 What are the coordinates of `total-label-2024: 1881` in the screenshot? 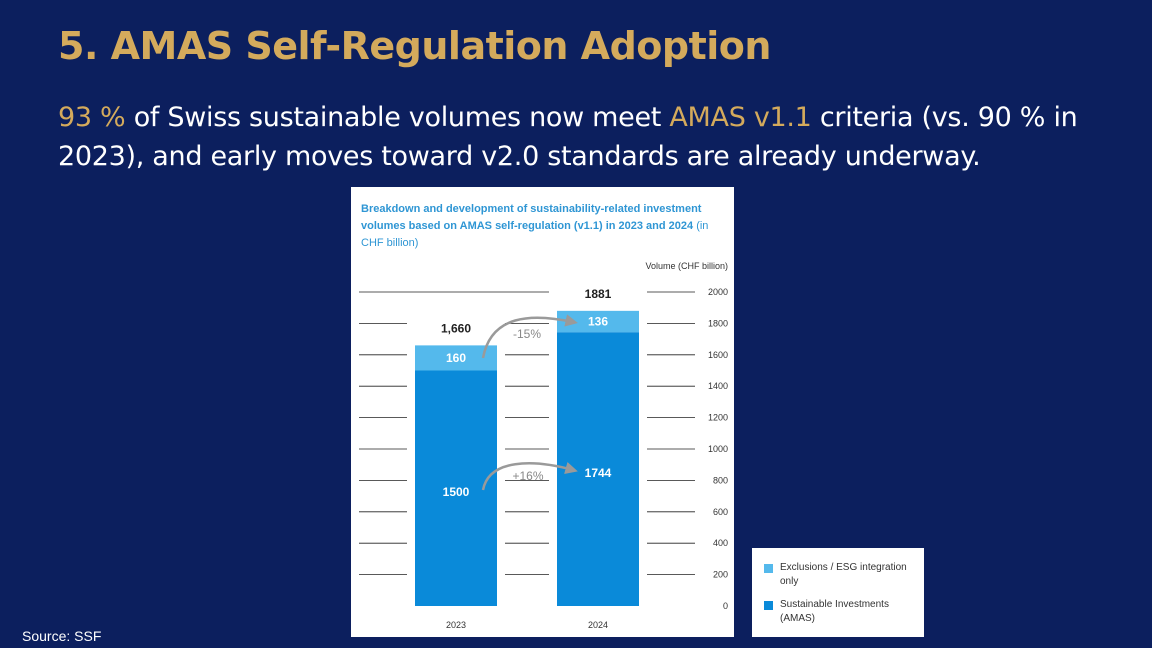 It's located at (598, 294).